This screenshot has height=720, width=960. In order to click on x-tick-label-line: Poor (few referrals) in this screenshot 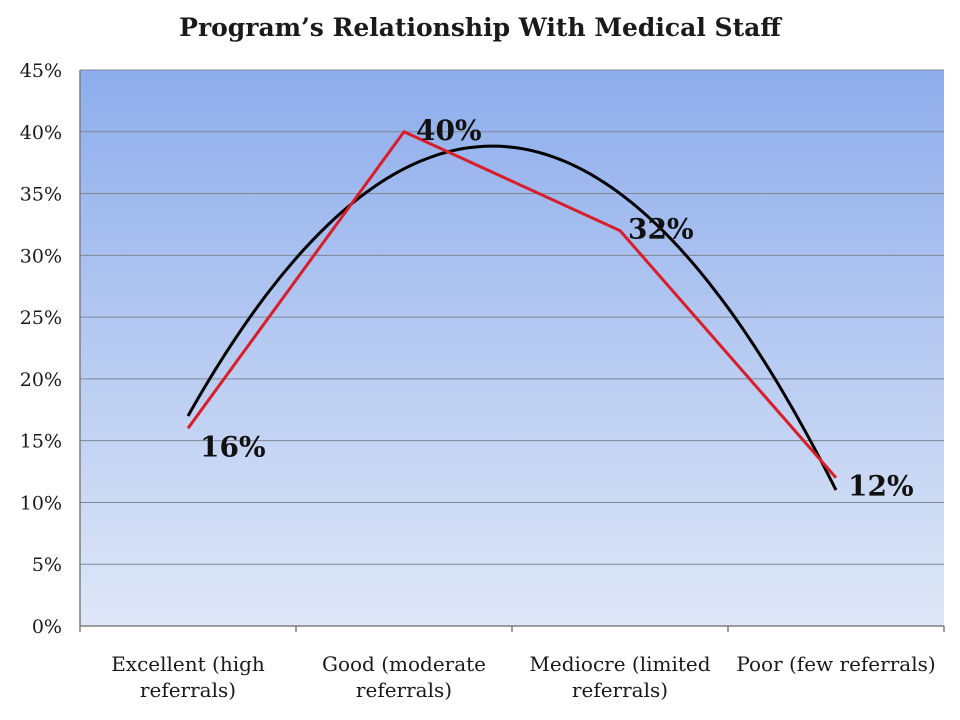, I will do `click(835, 664)`.